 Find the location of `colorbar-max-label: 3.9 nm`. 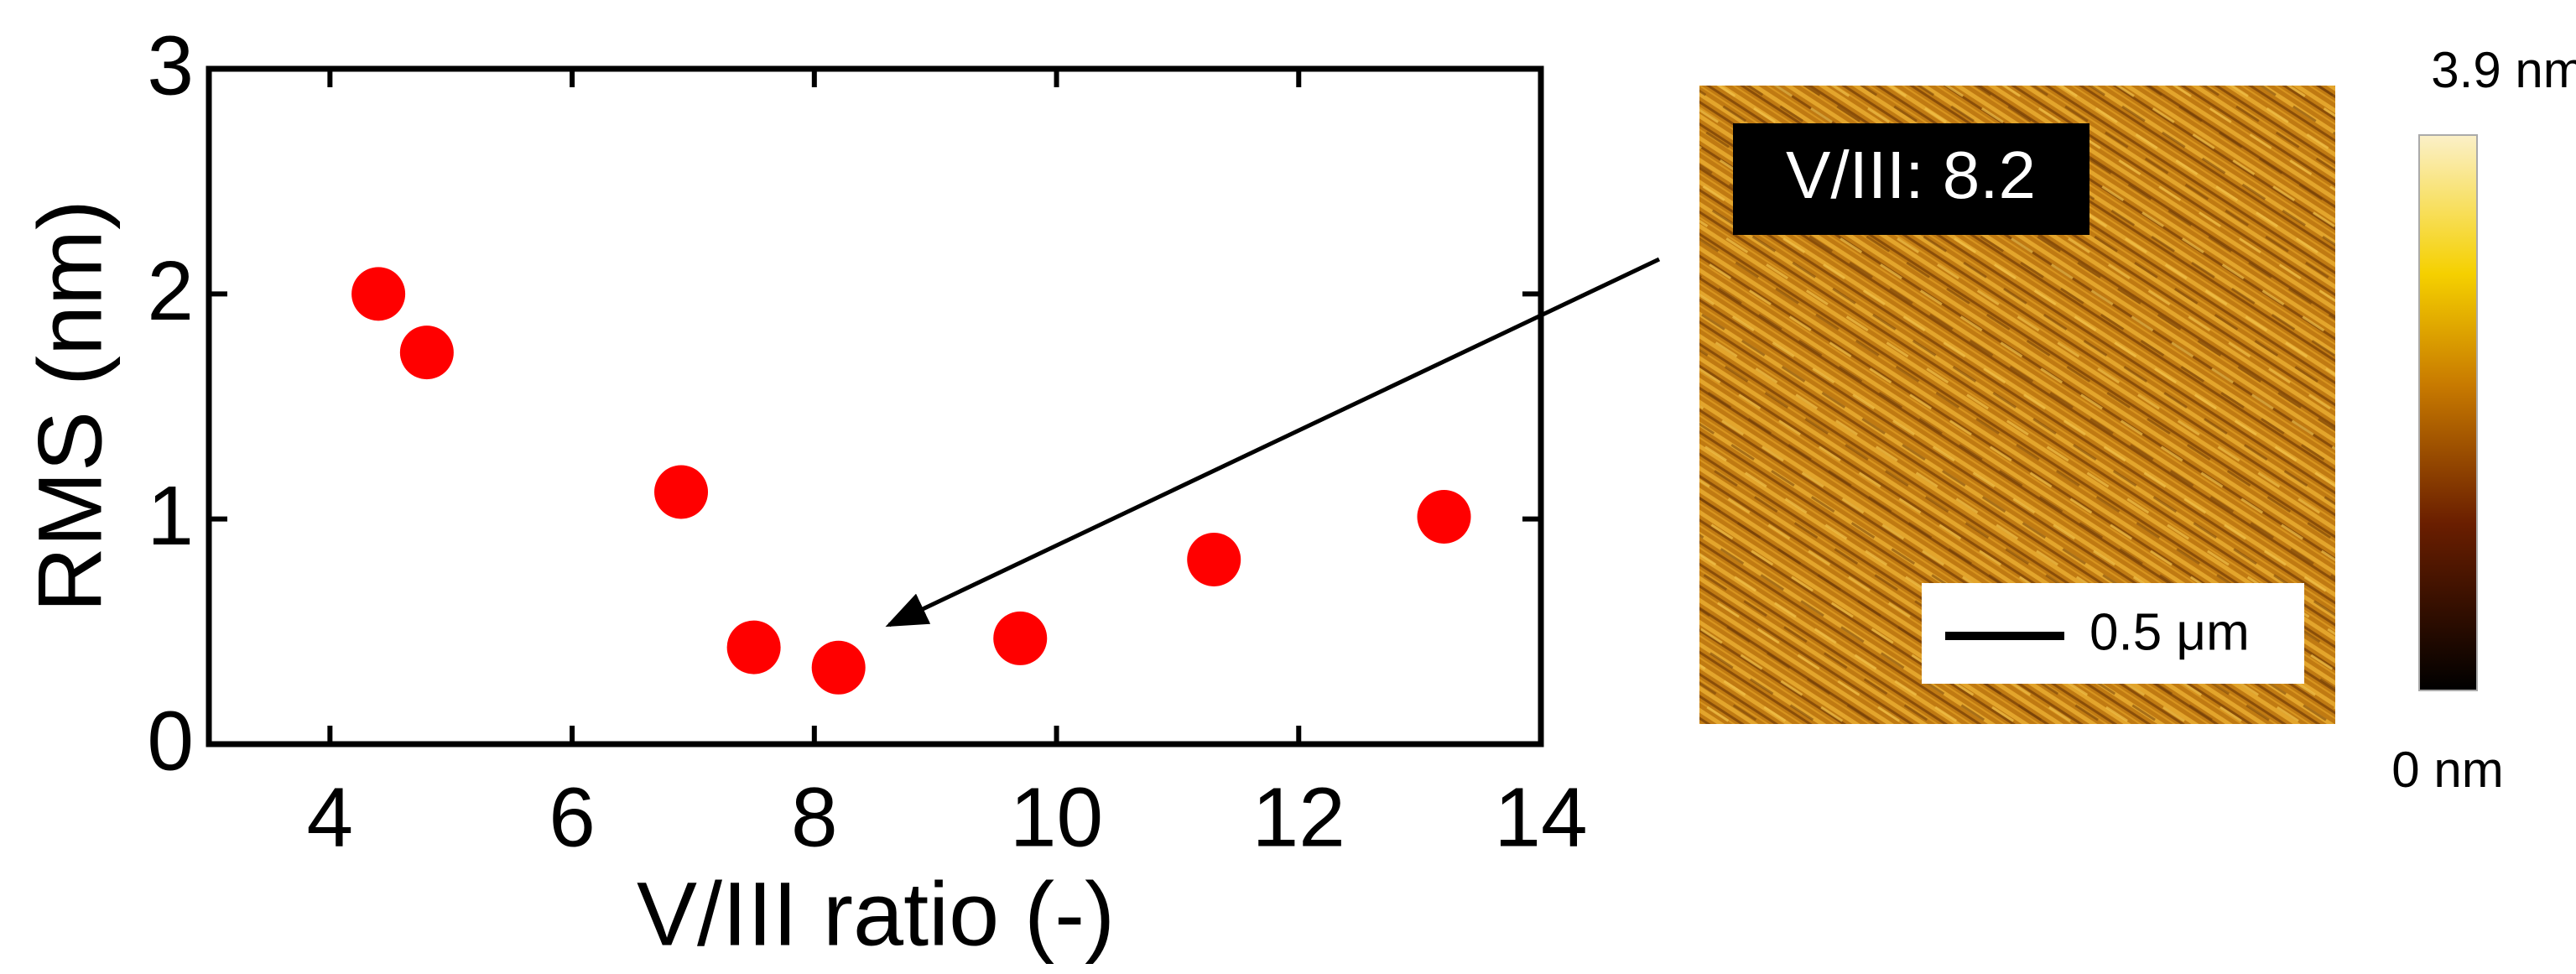

colorbar-max-label: 3.9 nm is located at coordinates (2503, 70).